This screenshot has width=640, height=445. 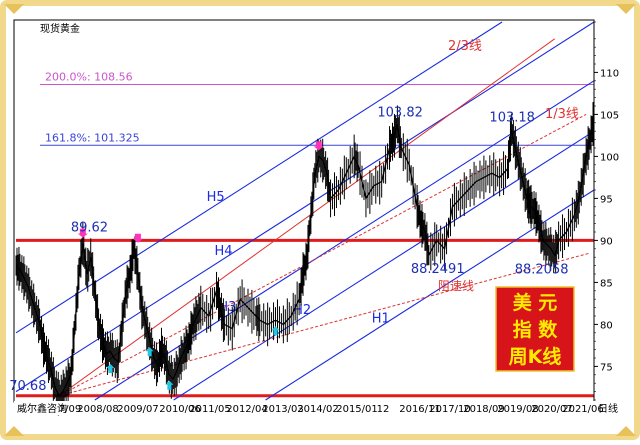 I want to click on price-annotation: 89.62, so click(x=89, y=228).